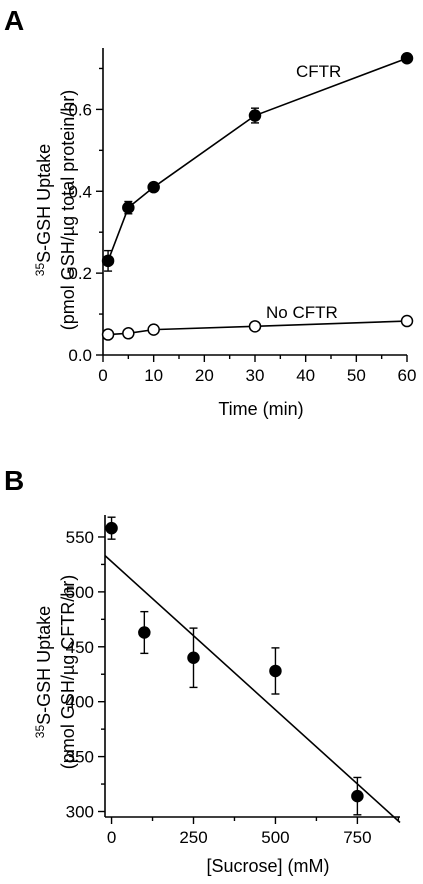  Describe the element at coordinates (80, 812) in the screenshot. I see `y-tick-label-b: 300` at that location.